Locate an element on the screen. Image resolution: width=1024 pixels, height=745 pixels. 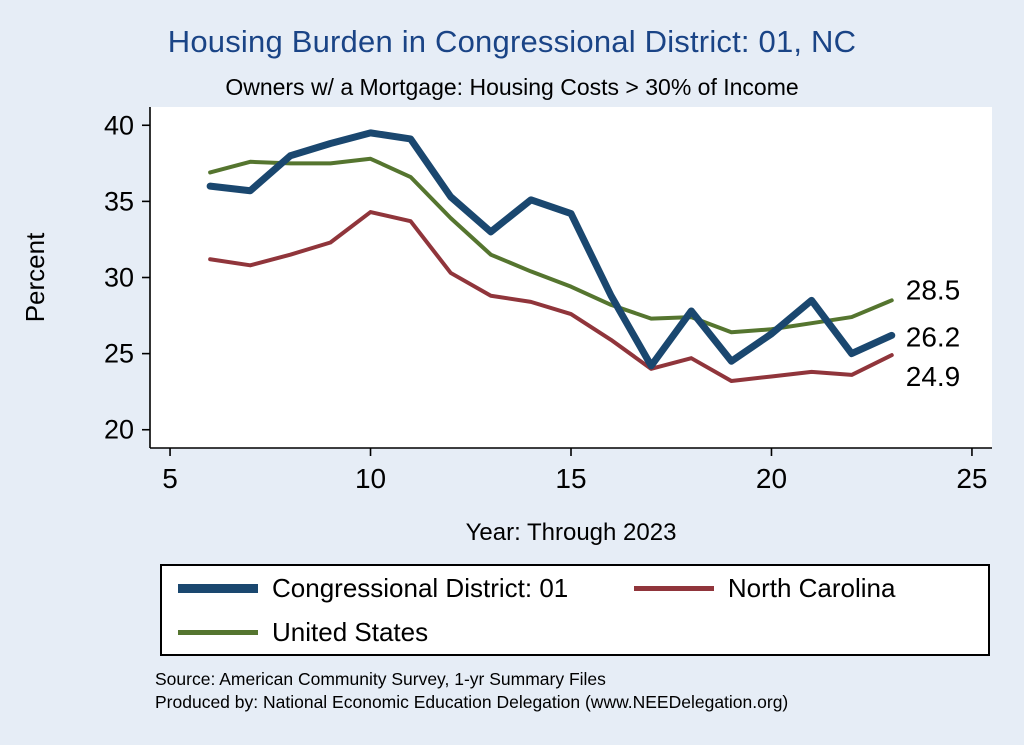
legend-item-north-carolina: North Carolina is located at coordinates (803, 588).